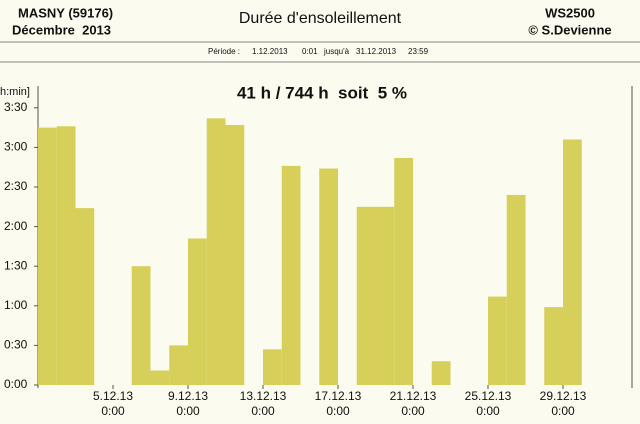 This screenshot has width=640, height=424. I want to click on y-tick-label: 3:00, so click(16, 147).